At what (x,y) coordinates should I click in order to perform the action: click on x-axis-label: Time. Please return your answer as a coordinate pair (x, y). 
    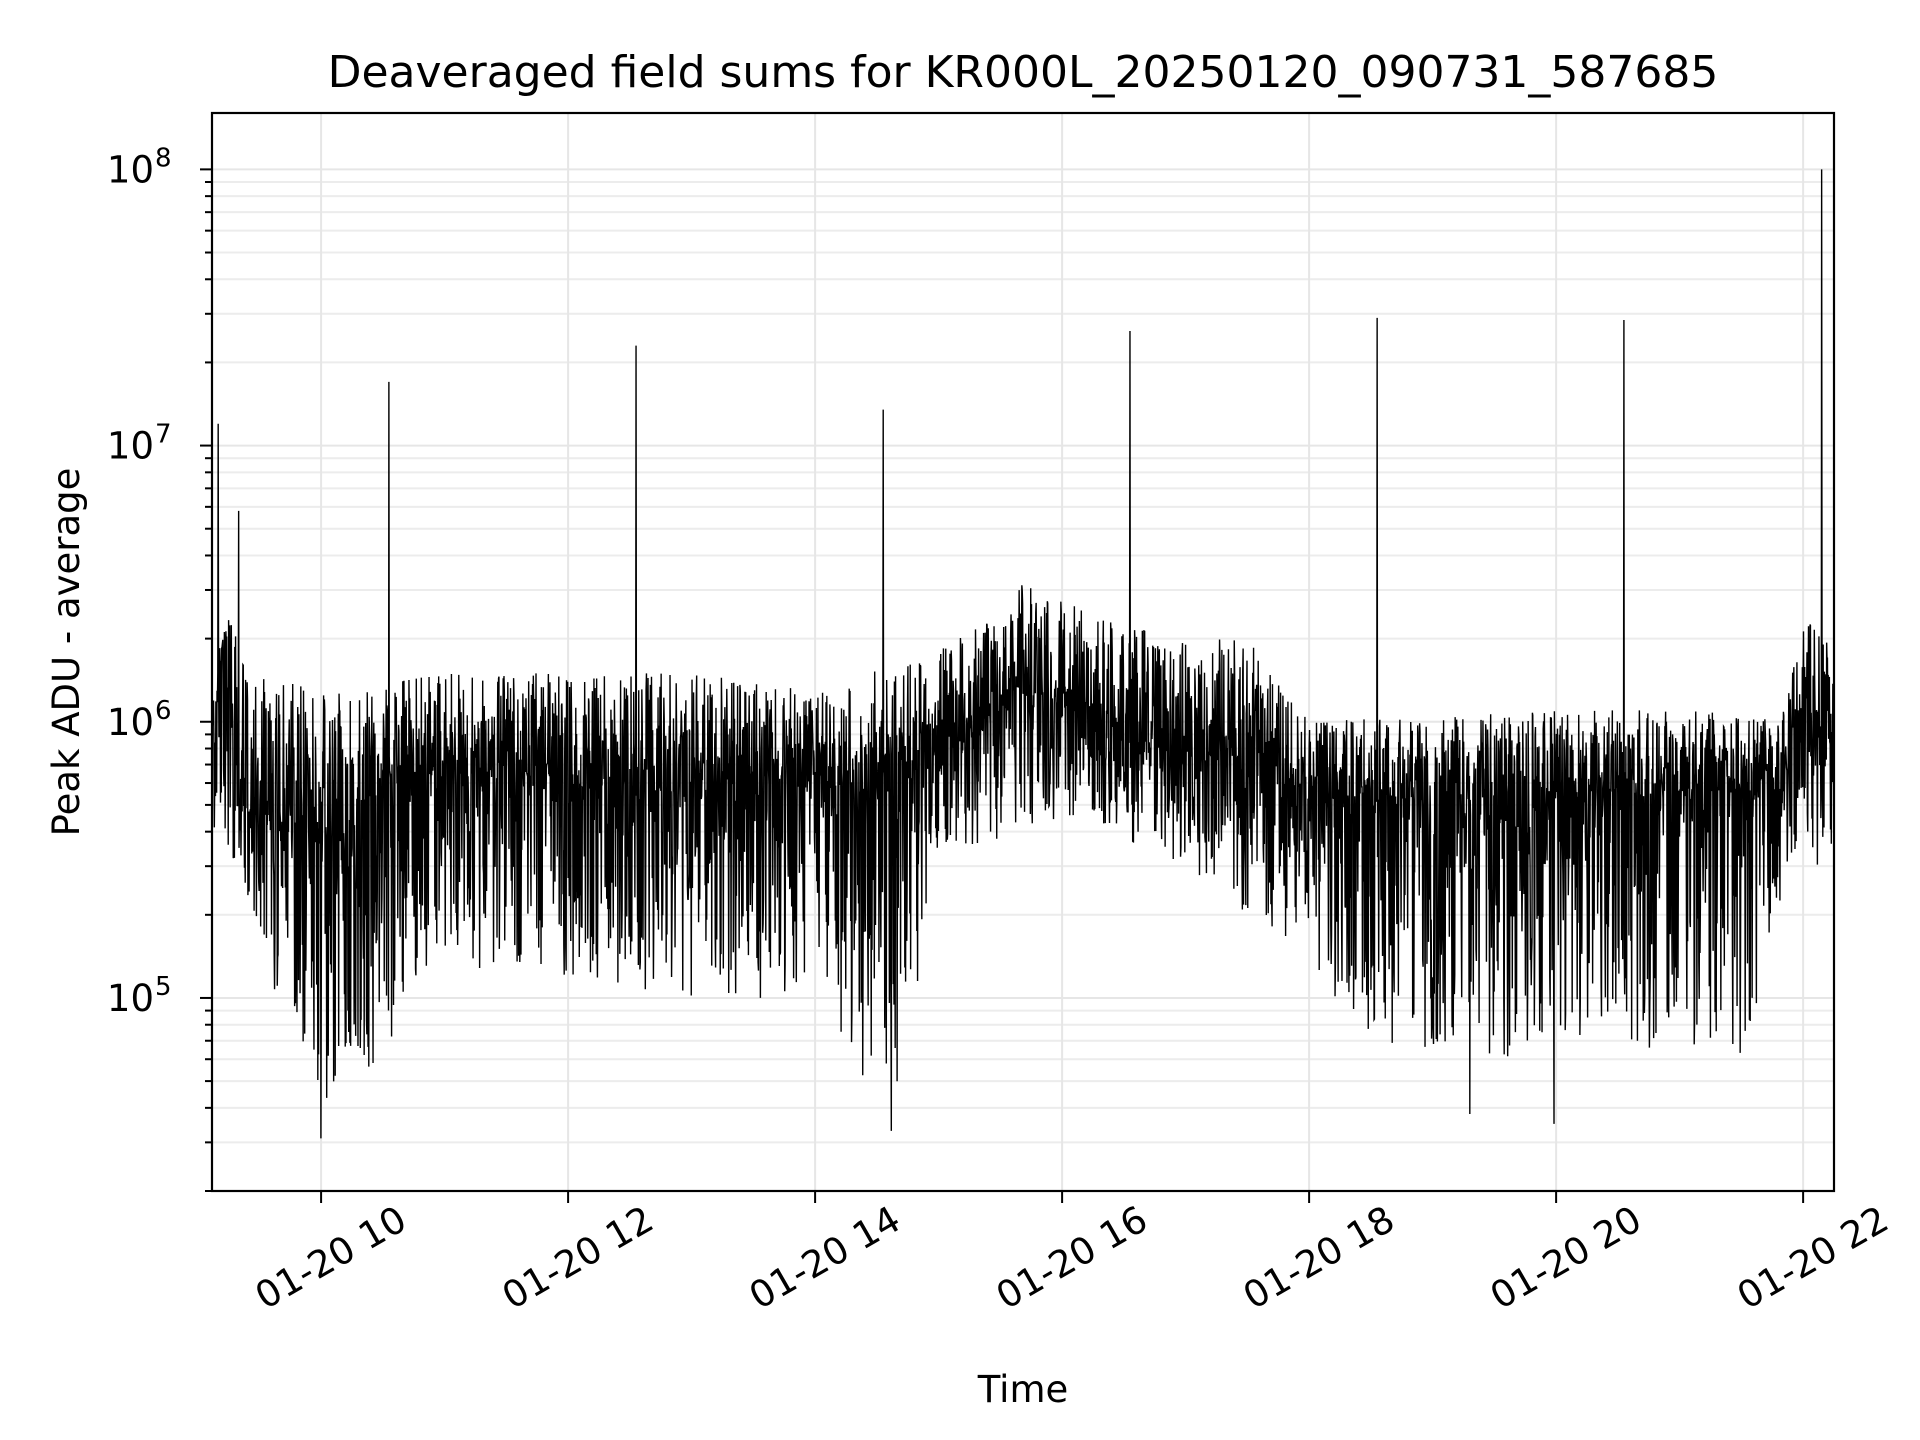
    Looking at the image, I should click on (1023, 1389).